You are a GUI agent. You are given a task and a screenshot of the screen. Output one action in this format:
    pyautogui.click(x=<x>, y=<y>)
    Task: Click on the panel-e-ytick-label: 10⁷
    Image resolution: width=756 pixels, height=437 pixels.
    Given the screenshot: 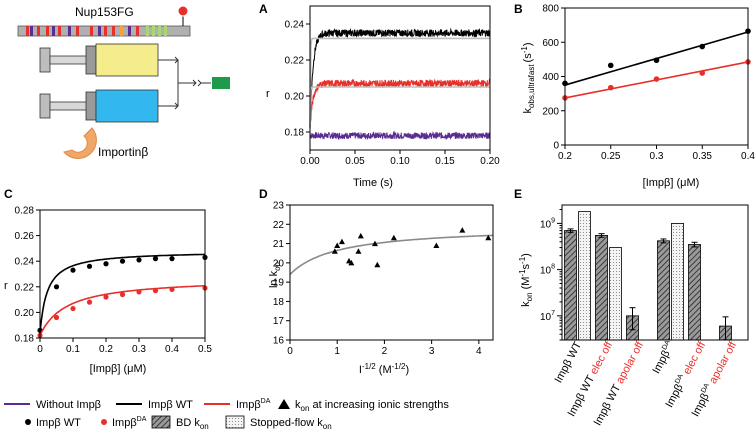 What is the action you would take?
    pyautogui.click(x=547, y=316)
    